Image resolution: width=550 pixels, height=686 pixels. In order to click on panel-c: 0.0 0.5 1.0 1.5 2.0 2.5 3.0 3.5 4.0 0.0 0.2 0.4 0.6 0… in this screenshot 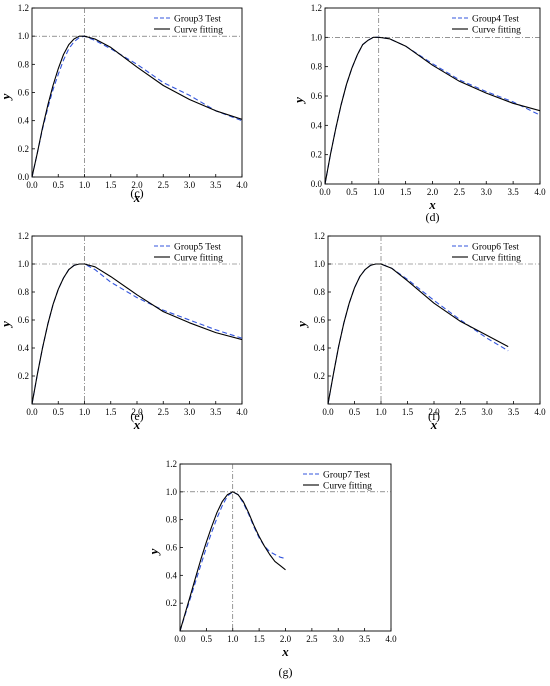, I will do `click(124, 104)`.